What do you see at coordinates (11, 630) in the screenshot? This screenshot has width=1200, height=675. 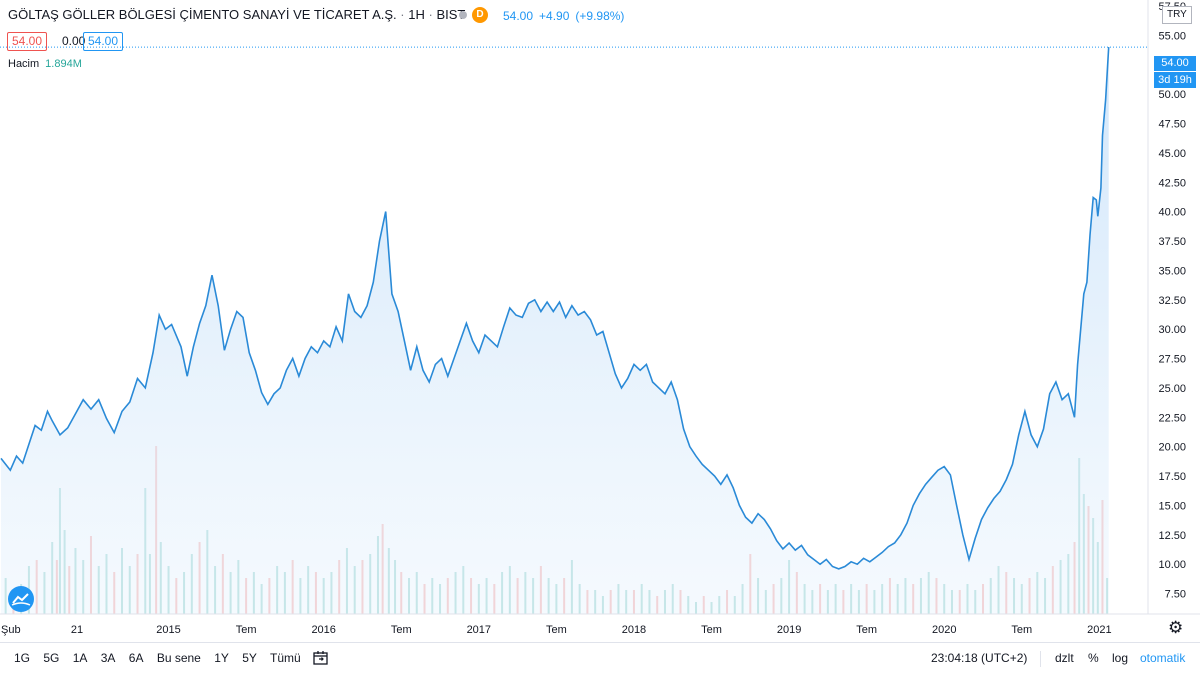 I see `x-tick-label: Şub` at bounding box center [11, 630].